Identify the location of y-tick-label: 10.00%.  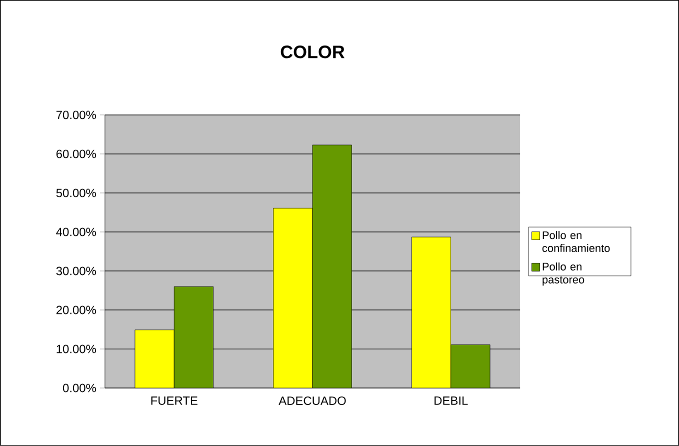
(76, 349).